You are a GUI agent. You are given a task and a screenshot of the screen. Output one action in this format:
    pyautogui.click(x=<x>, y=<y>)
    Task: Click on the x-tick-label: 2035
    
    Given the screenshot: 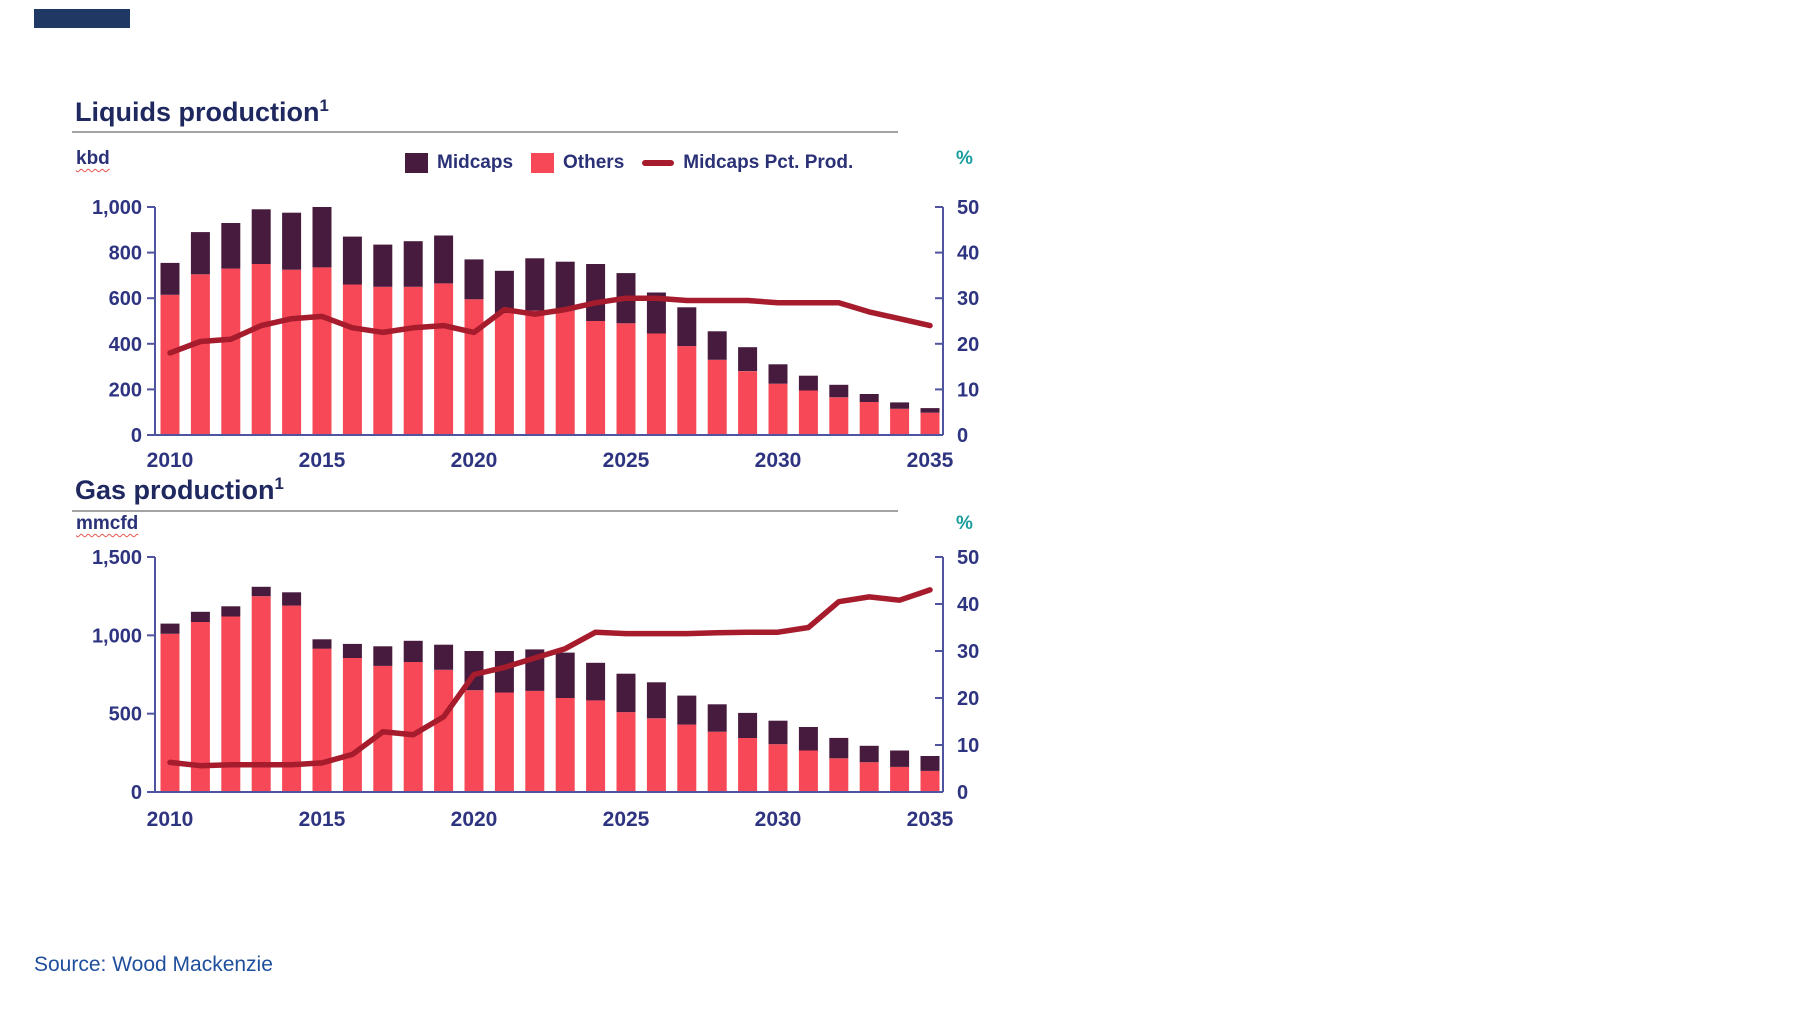 What is the action you would take?
    pyautogui.click(x=930, y=460)
    